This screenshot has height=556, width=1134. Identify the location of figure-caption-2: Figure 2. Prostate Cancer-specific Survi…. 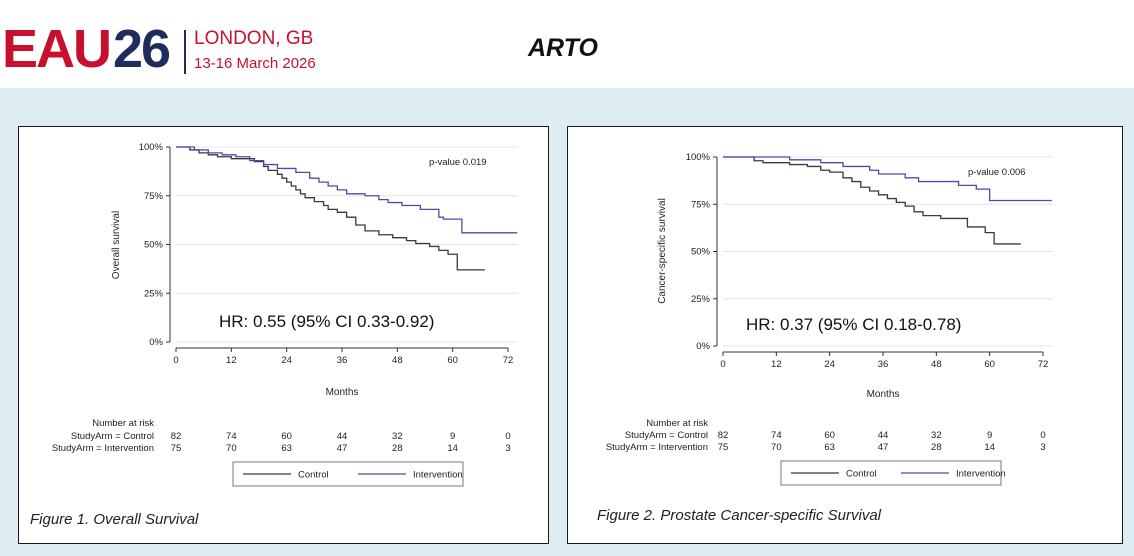
(739, 515).